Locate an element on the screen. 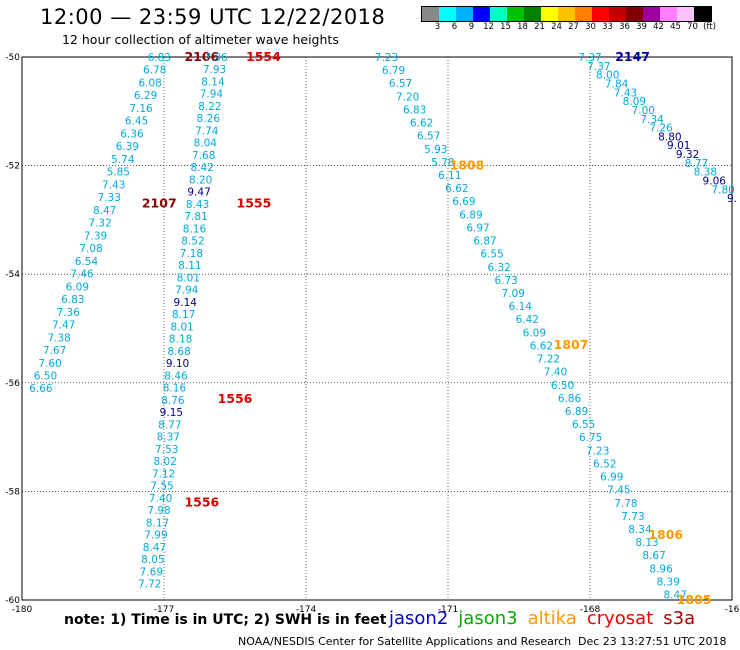 The image size is (740, 650). swh-value-cryosat: 7.74 is located at coordinates (207, 131).